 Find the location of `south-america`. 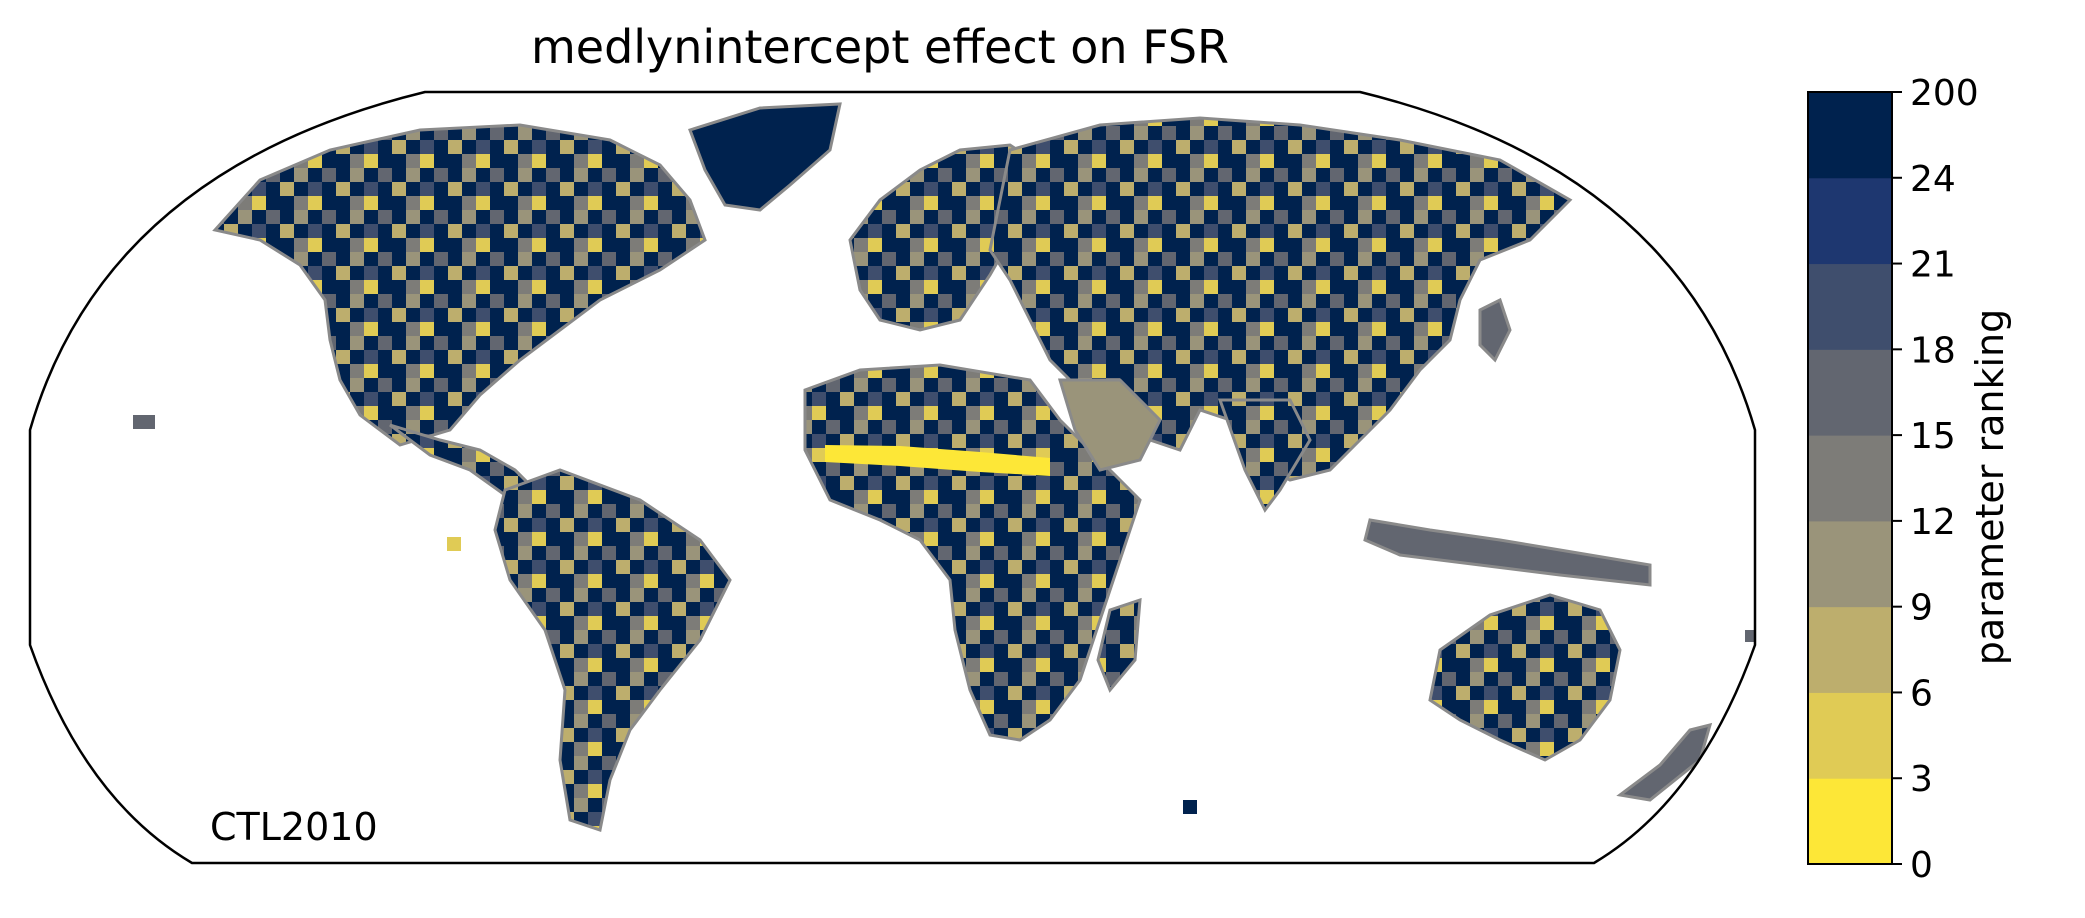

south-america is located at coordinates (612, 650).